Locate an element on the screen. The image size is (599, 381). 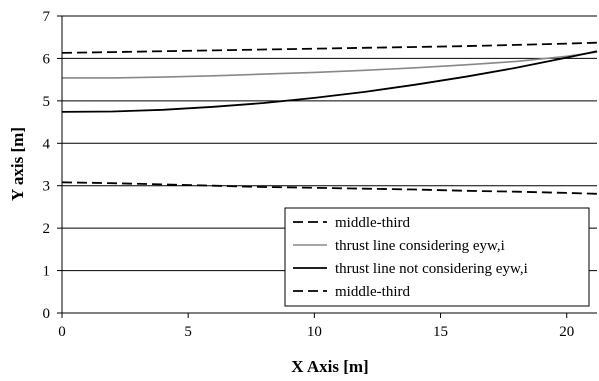
y-tick-label-3: 3 is located at coordinates (47, 187).